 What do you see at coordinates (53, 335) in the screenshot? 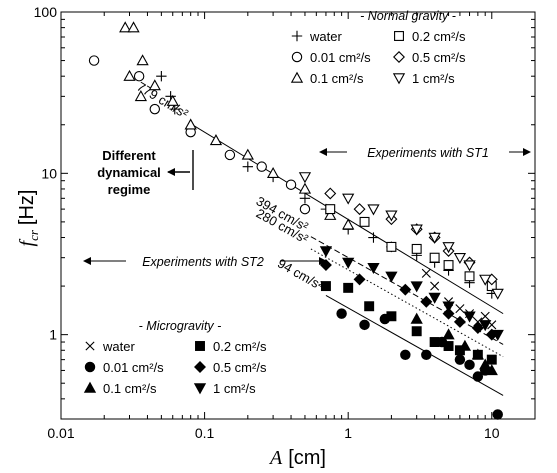
I see `y-tick-label: 1` at bounding box center [53, 335].